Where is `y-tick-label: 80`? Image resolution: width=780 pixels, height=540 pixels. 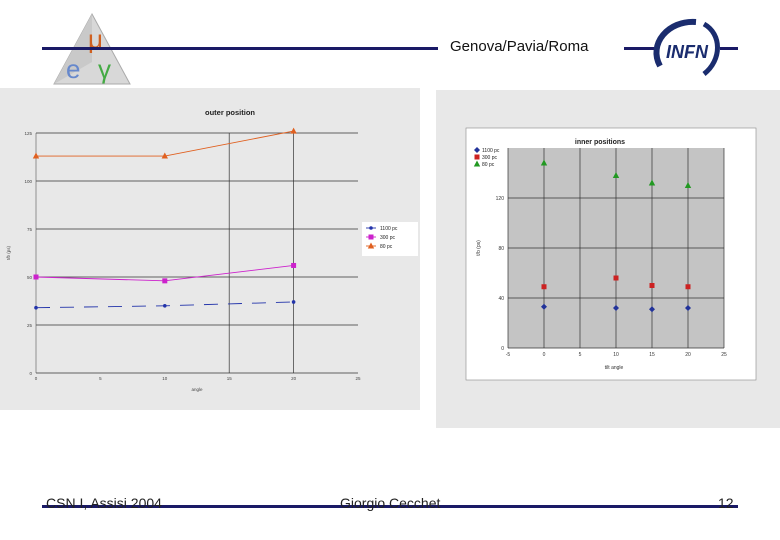 y-tick-label: 80 is located at coordinates (501, 249).